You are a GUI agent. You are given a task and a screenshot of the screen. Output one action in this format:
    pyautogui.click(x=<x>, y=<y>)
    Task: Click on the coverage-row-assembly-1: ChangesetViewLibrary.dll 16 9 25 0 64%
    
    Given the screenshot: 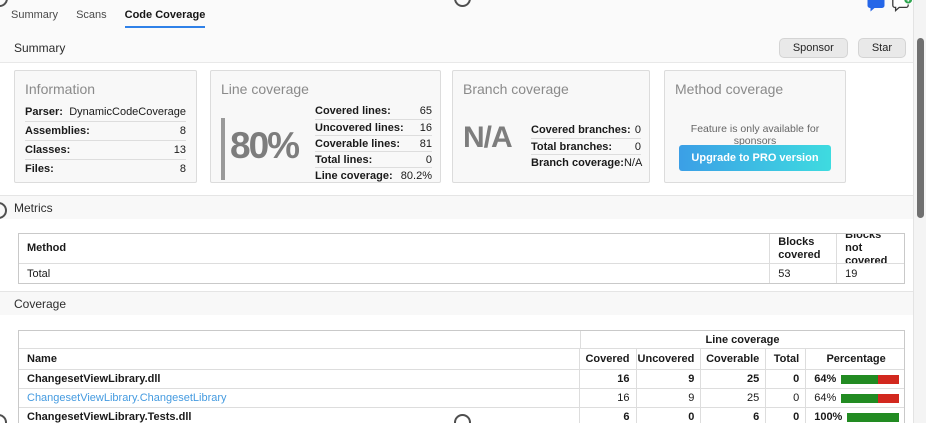 What is the action you would take?
    pyautogui.click(x=461, y=378)
    